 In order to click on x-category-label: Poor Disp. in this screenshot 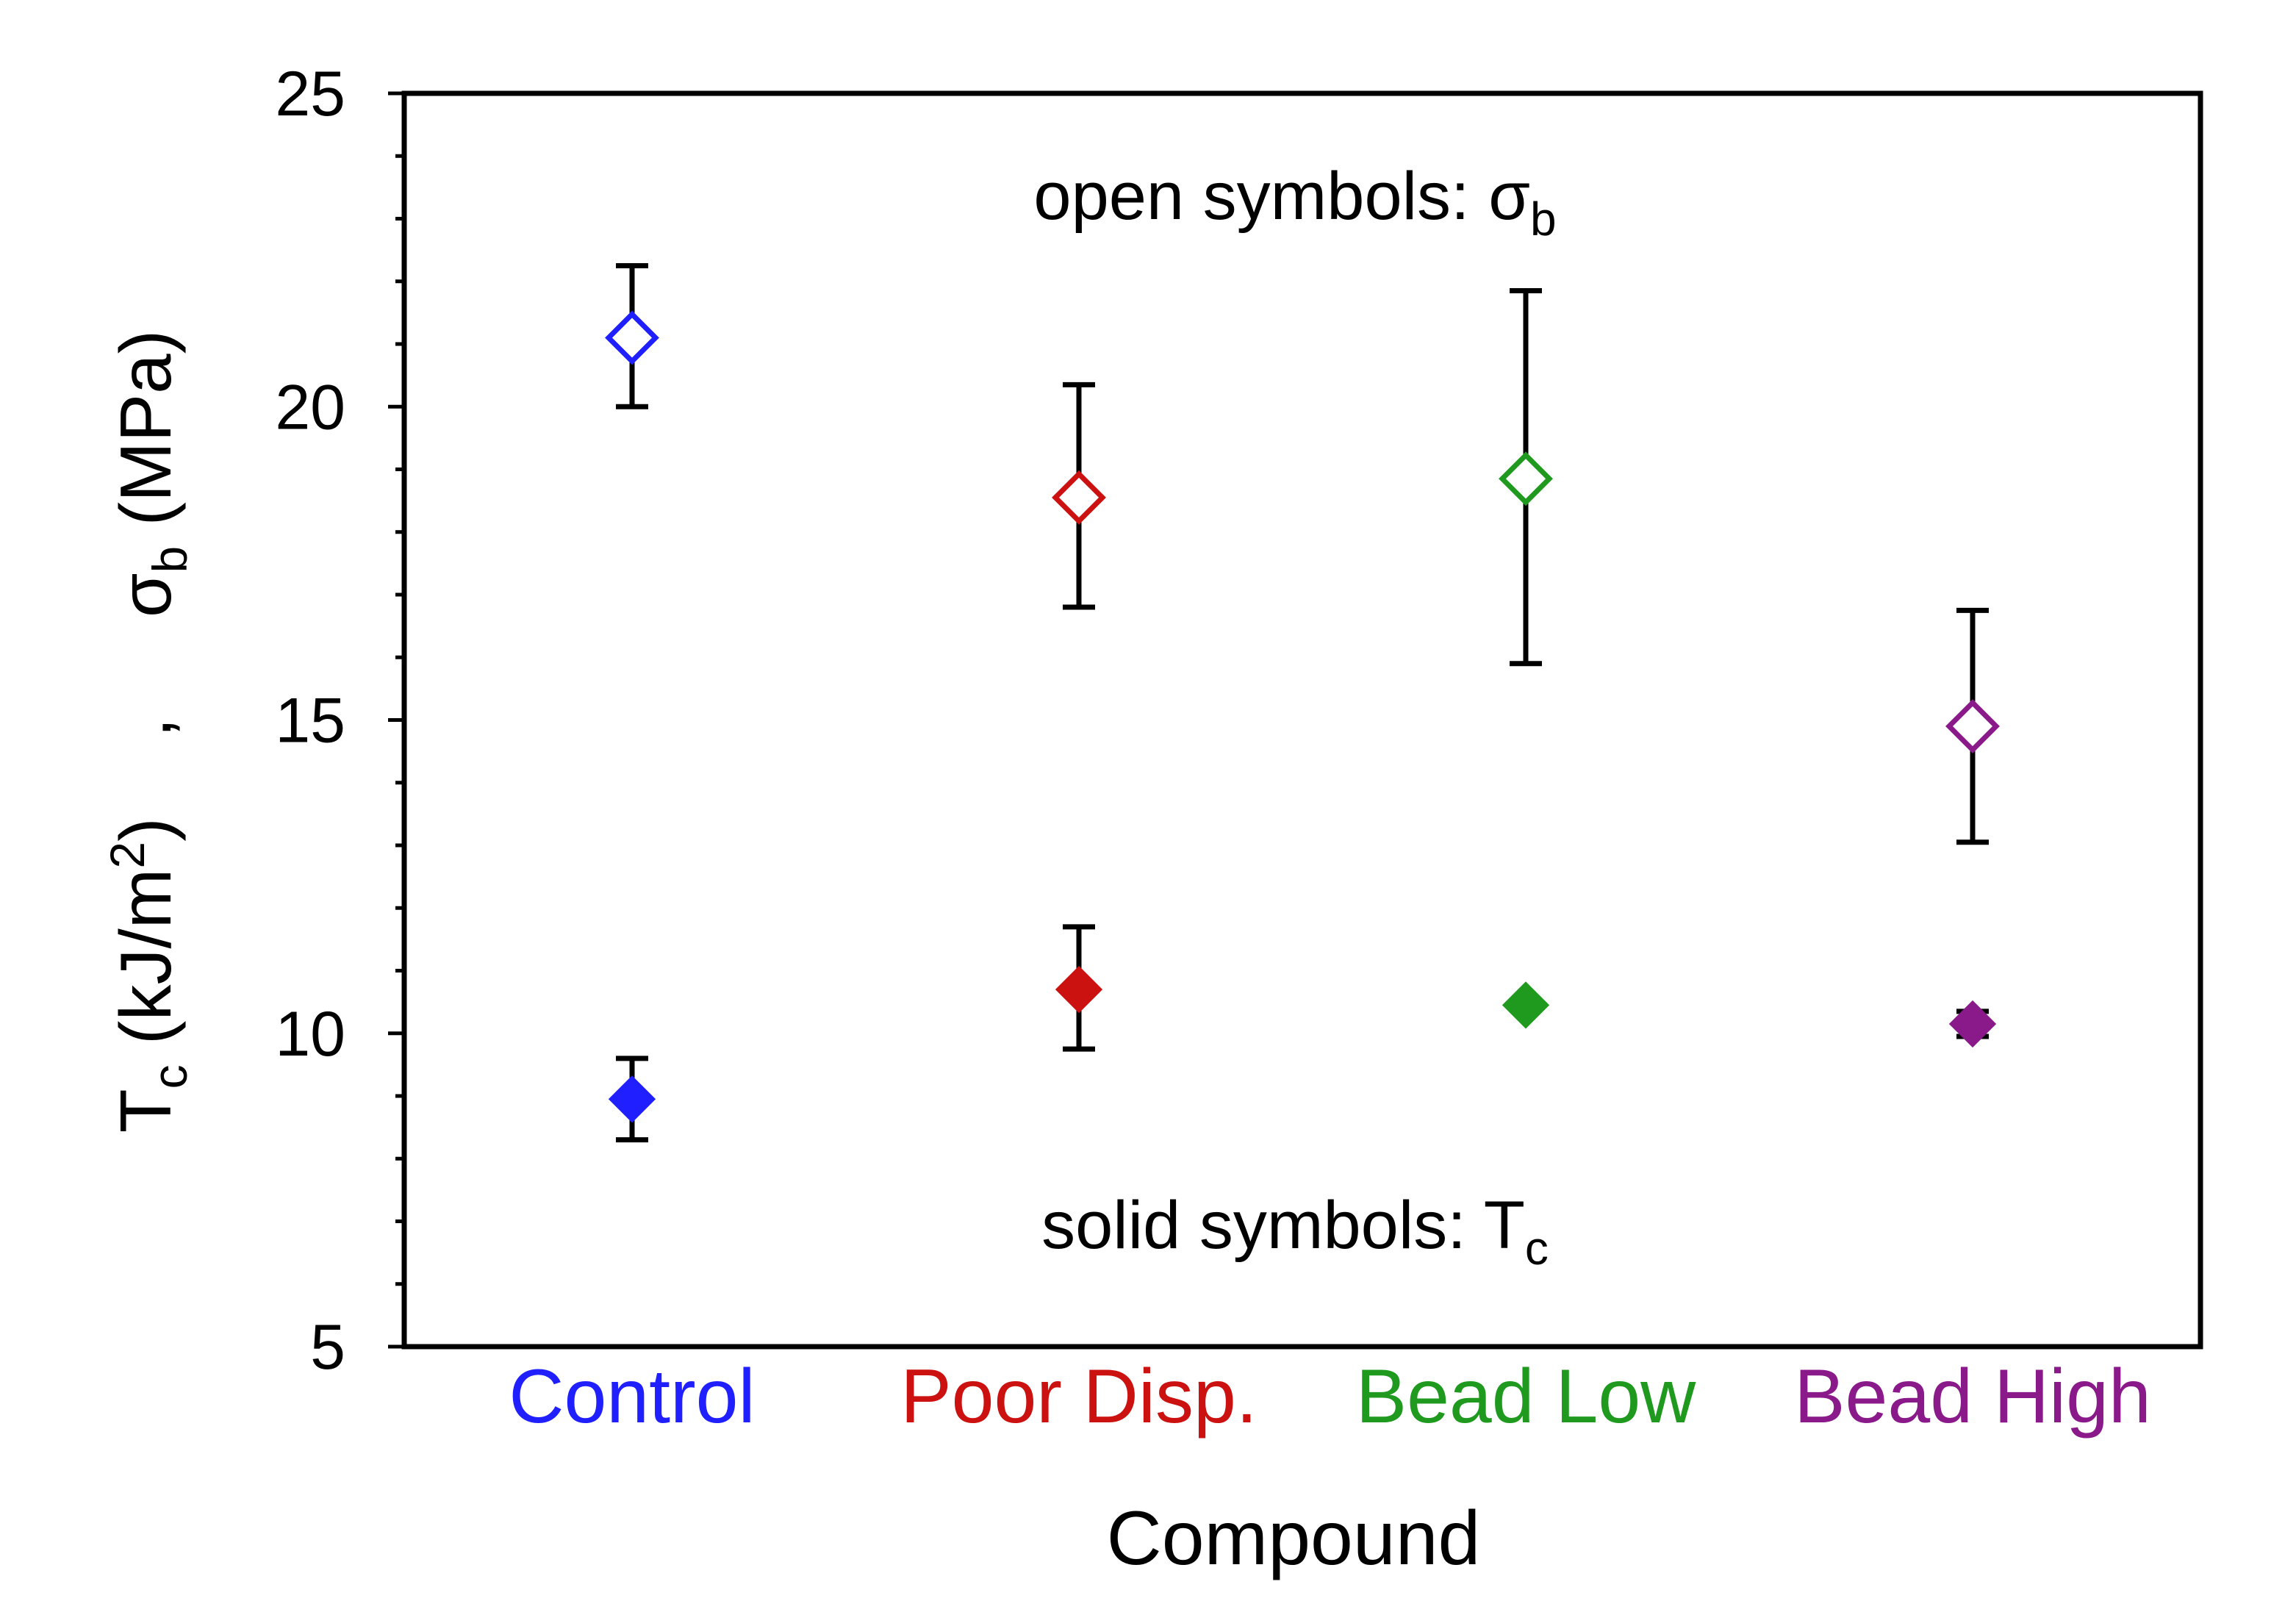, I will do `click(1079, 1397)`.